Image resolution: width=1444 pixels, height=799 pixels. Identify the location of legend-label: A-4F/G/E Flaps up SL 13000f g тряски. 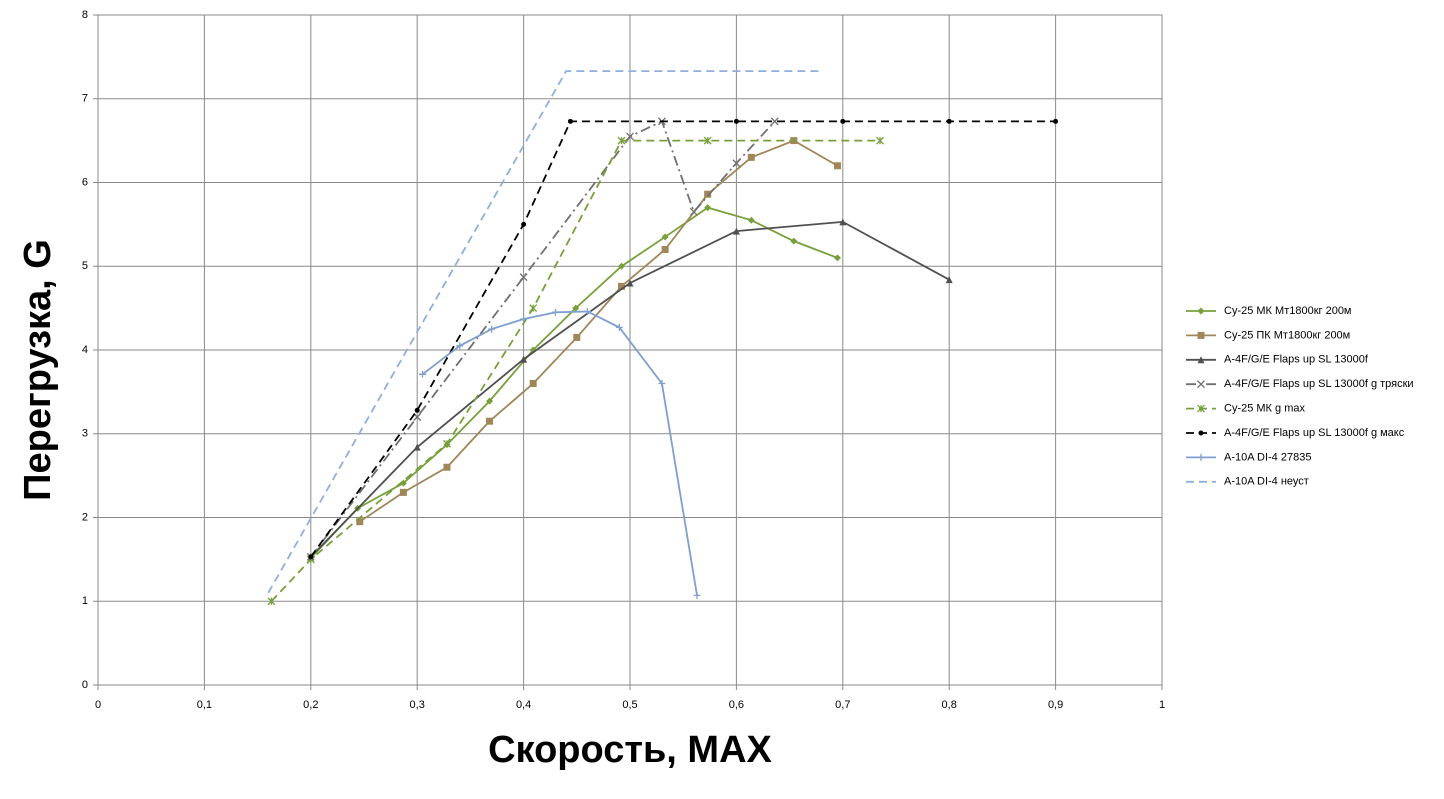
(1319, 384).